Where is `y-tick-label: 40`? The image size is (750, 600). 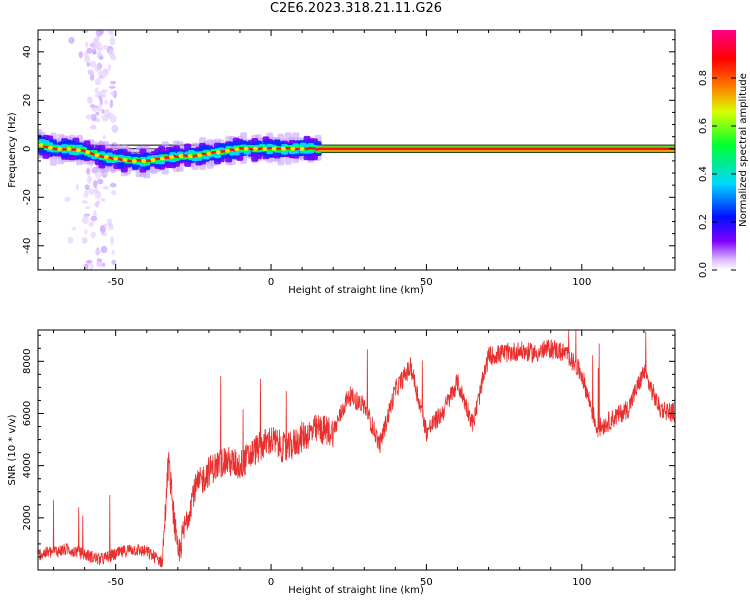 y-tick-label: 40 is located at coordinates (27, 51).